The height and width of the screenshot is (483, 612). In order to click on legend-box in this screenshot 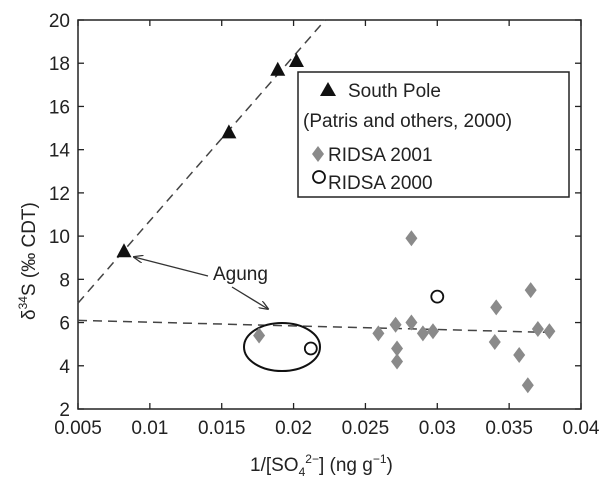, I will do `click(433, 134)`.